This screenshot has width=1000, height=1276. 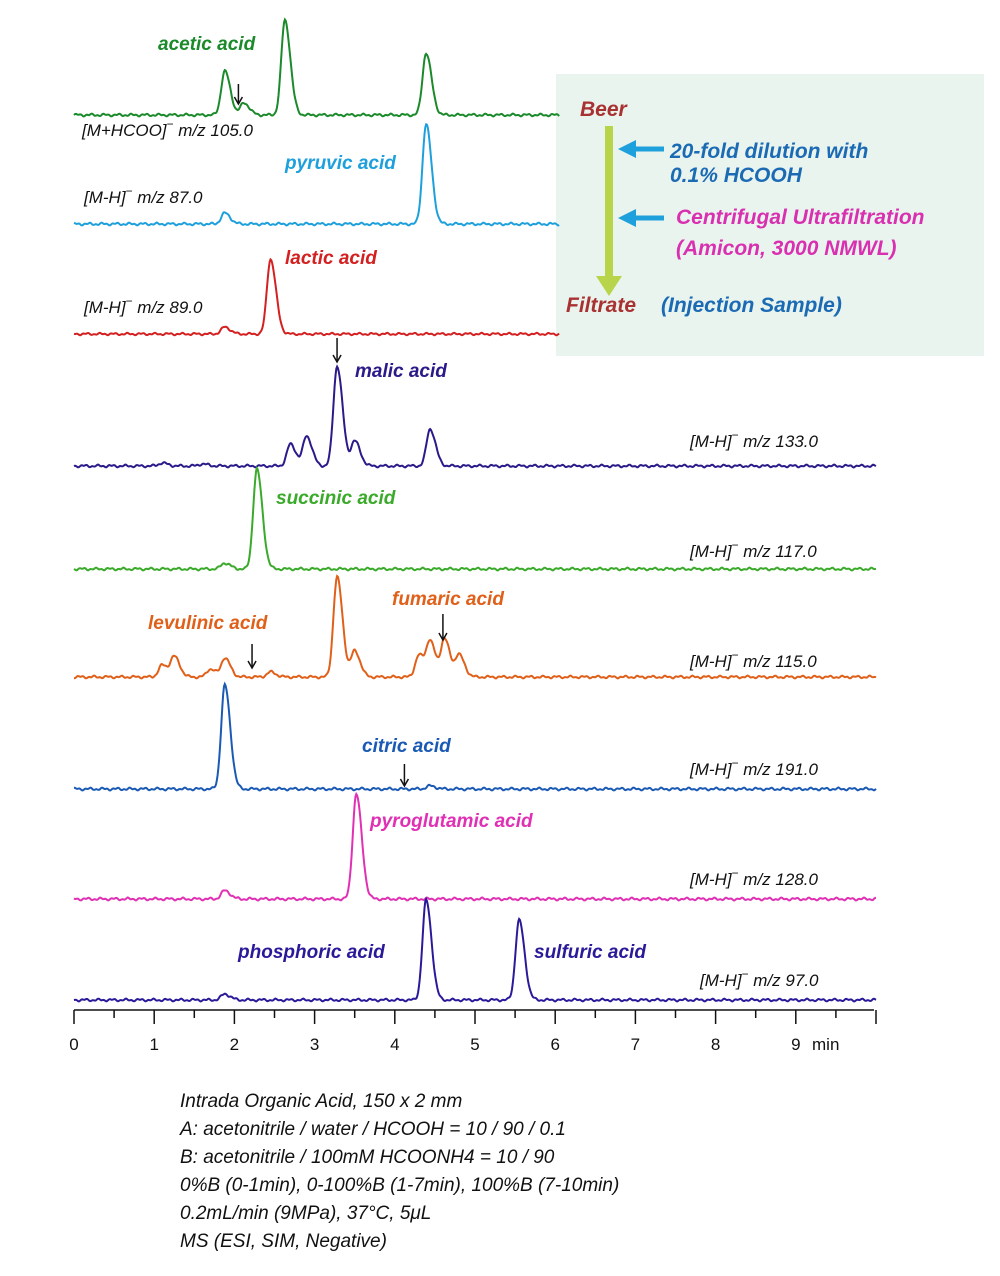 I want to click on x-tick-label: 6, so click(x=554, y=1044).